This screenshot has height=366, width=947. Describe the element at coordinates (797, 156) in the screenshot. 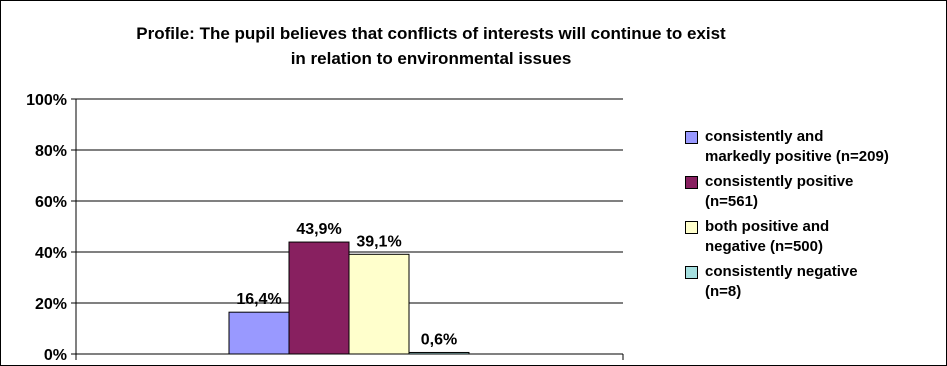

I see `legend-label-line: markedly positive (n=209)` at that location.